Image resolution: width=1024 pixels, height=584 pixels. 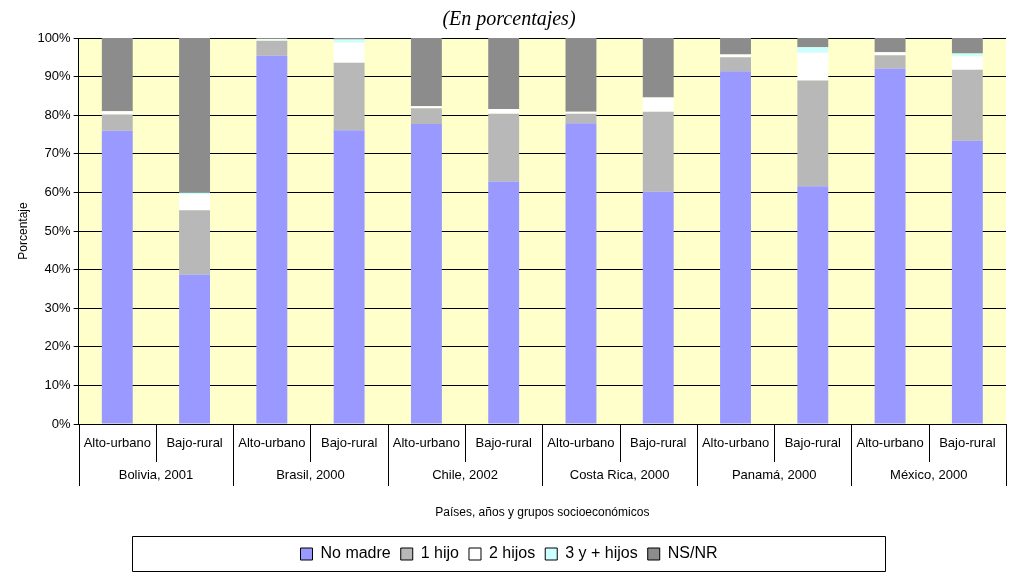 What do you see at coordinates (465, 474) in the screenshot?
I see `text: Chile, 2002` at bounding box center [465, 474].